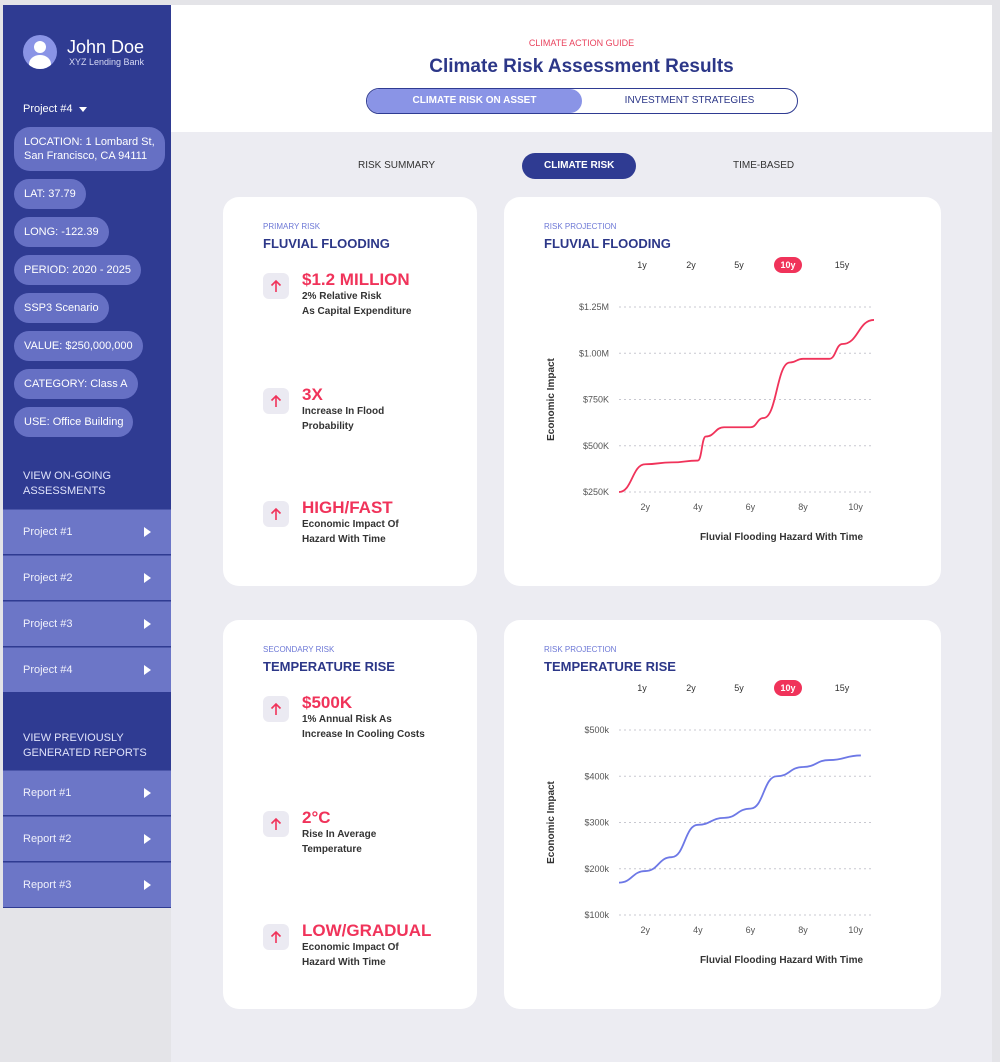 The image size is (1000, 1062). Describe the element at coordinates (764, 165) in the screenshot. I see `subtab-time-based: TIME-BASED` at that location.